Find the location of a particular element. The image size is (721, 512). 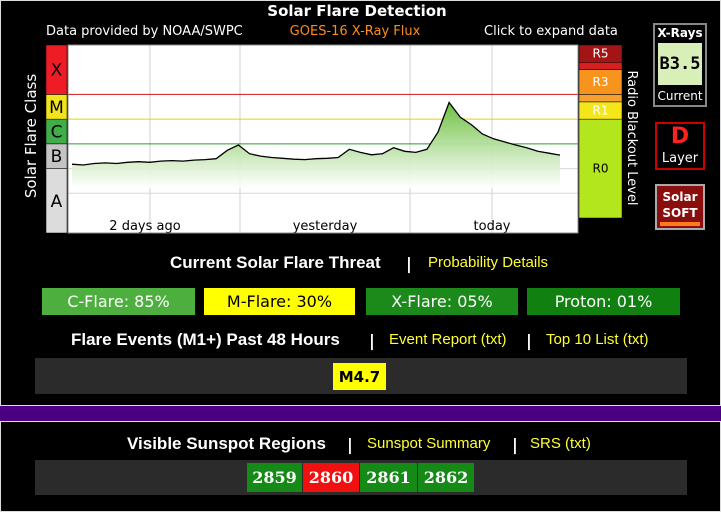

x-flare-box: X-Flare: 05% is located at coordinates (442, 301).